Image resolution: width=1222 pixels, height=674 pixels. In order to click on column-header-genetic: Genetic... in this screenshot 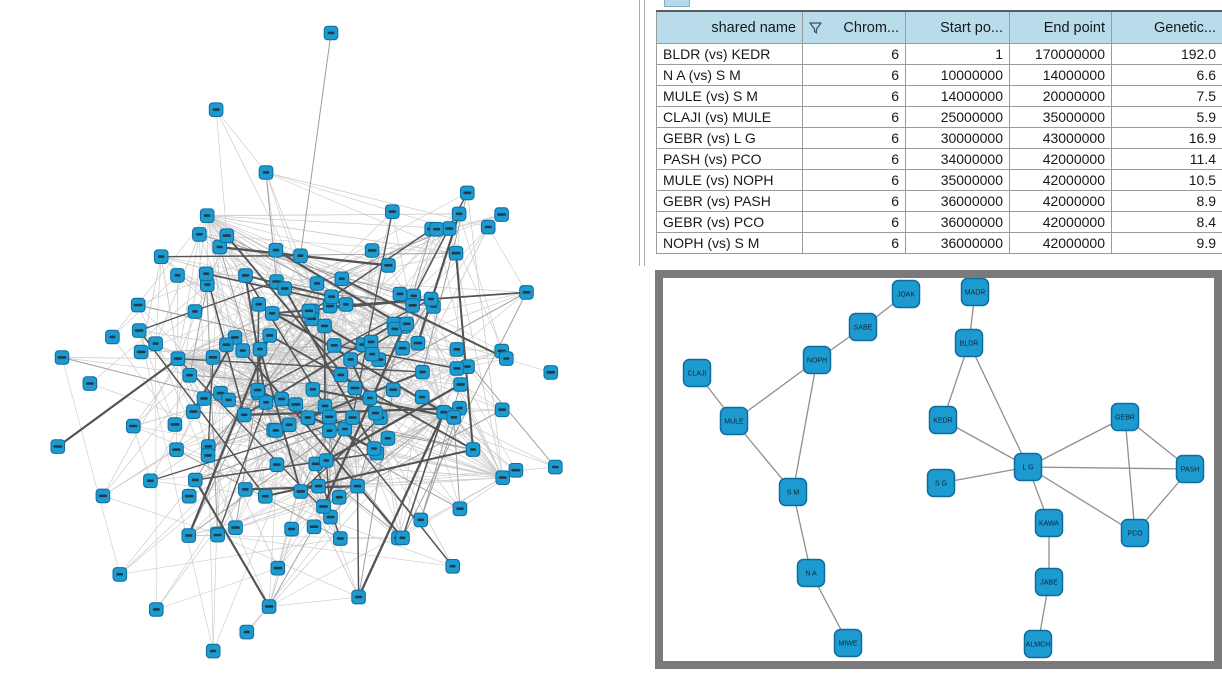, I will do `click(1167, 27)`.